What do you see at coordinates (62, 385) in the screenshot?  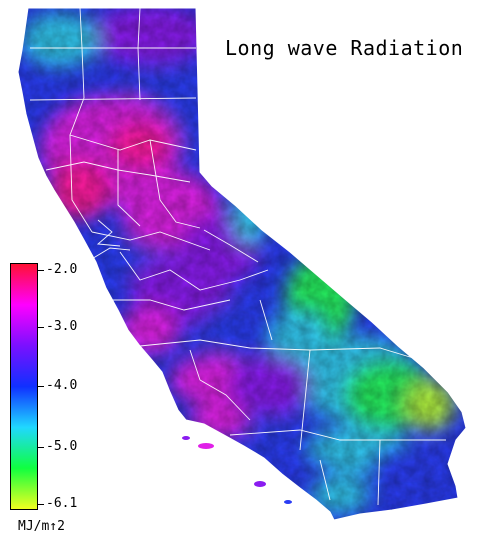 I see `colorbar-tick-label: -4.0` at bounding box center [62, 385].